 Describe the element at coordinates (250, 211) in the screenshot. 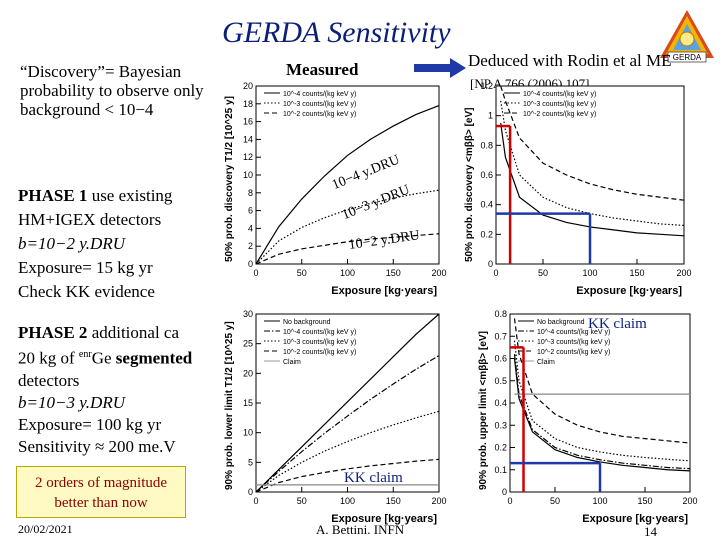

I see `y-tick-label: 6` at that location.